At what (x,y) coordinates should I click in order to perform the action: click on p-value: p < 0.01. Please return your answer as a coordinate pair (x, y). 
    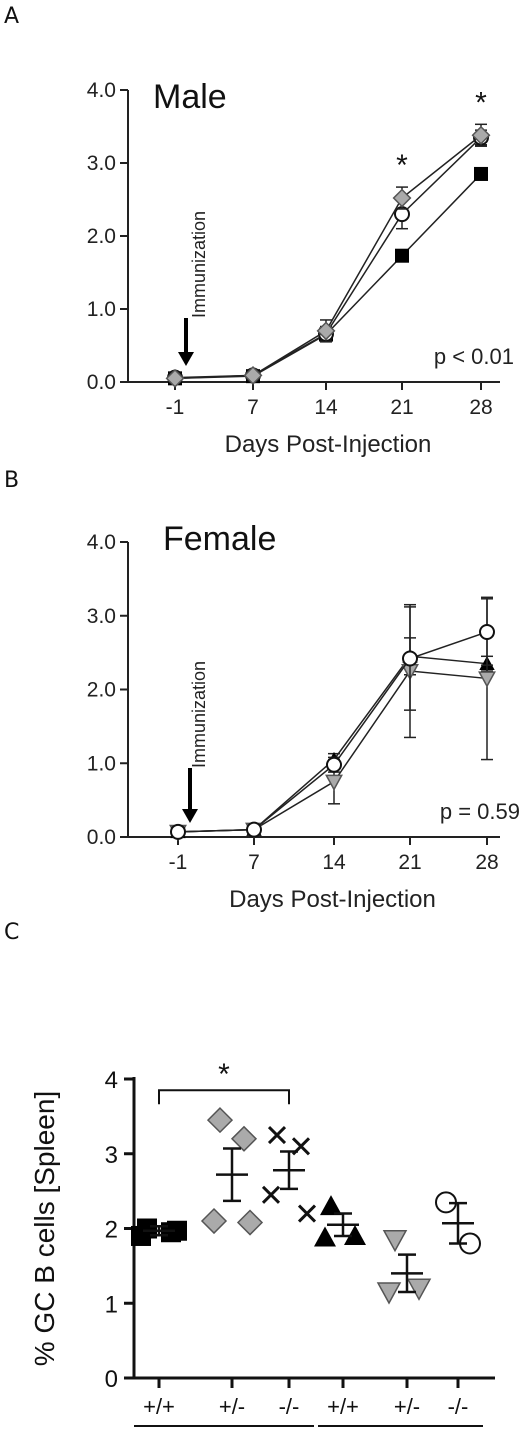
    Looking at the image, I should click on (474, 356).